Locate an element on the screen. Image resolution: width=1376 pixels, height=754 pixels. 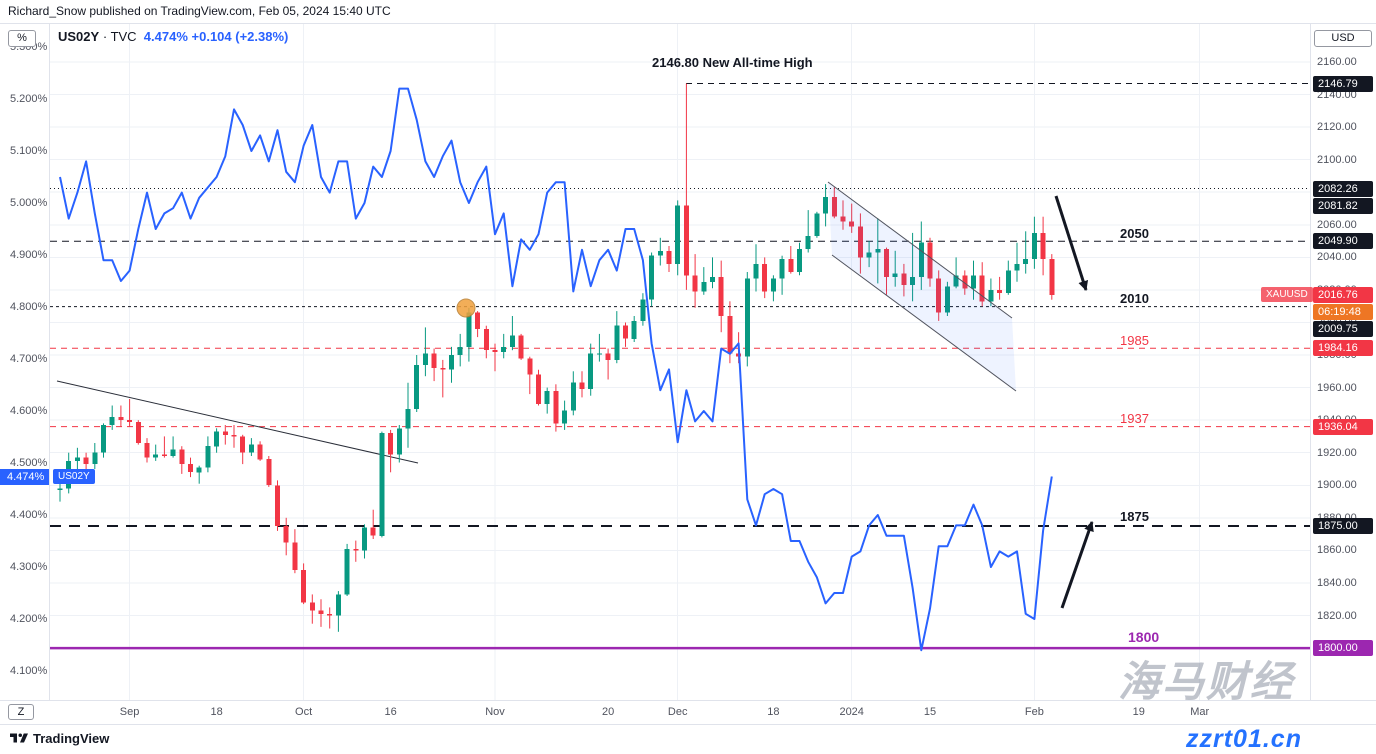
time-tick: Oct is located at coordinates (304, 712).